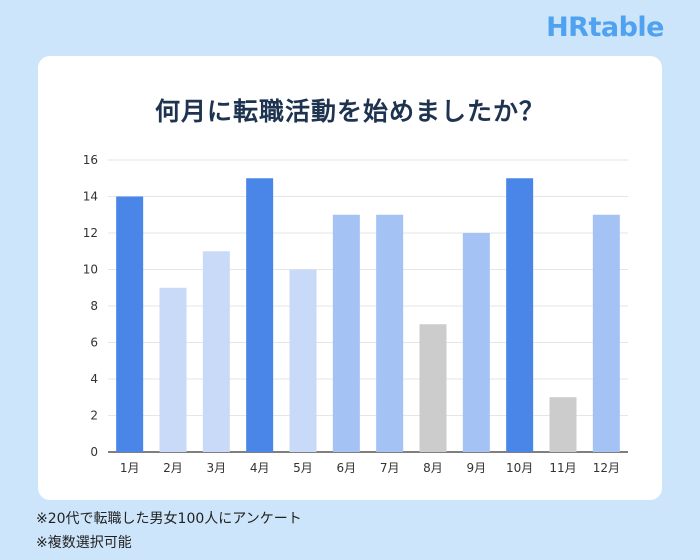 Image resolution: width=700 pixels, height=560 pixels. I want to click on brand-logo: HRtable, so click(605, 27).